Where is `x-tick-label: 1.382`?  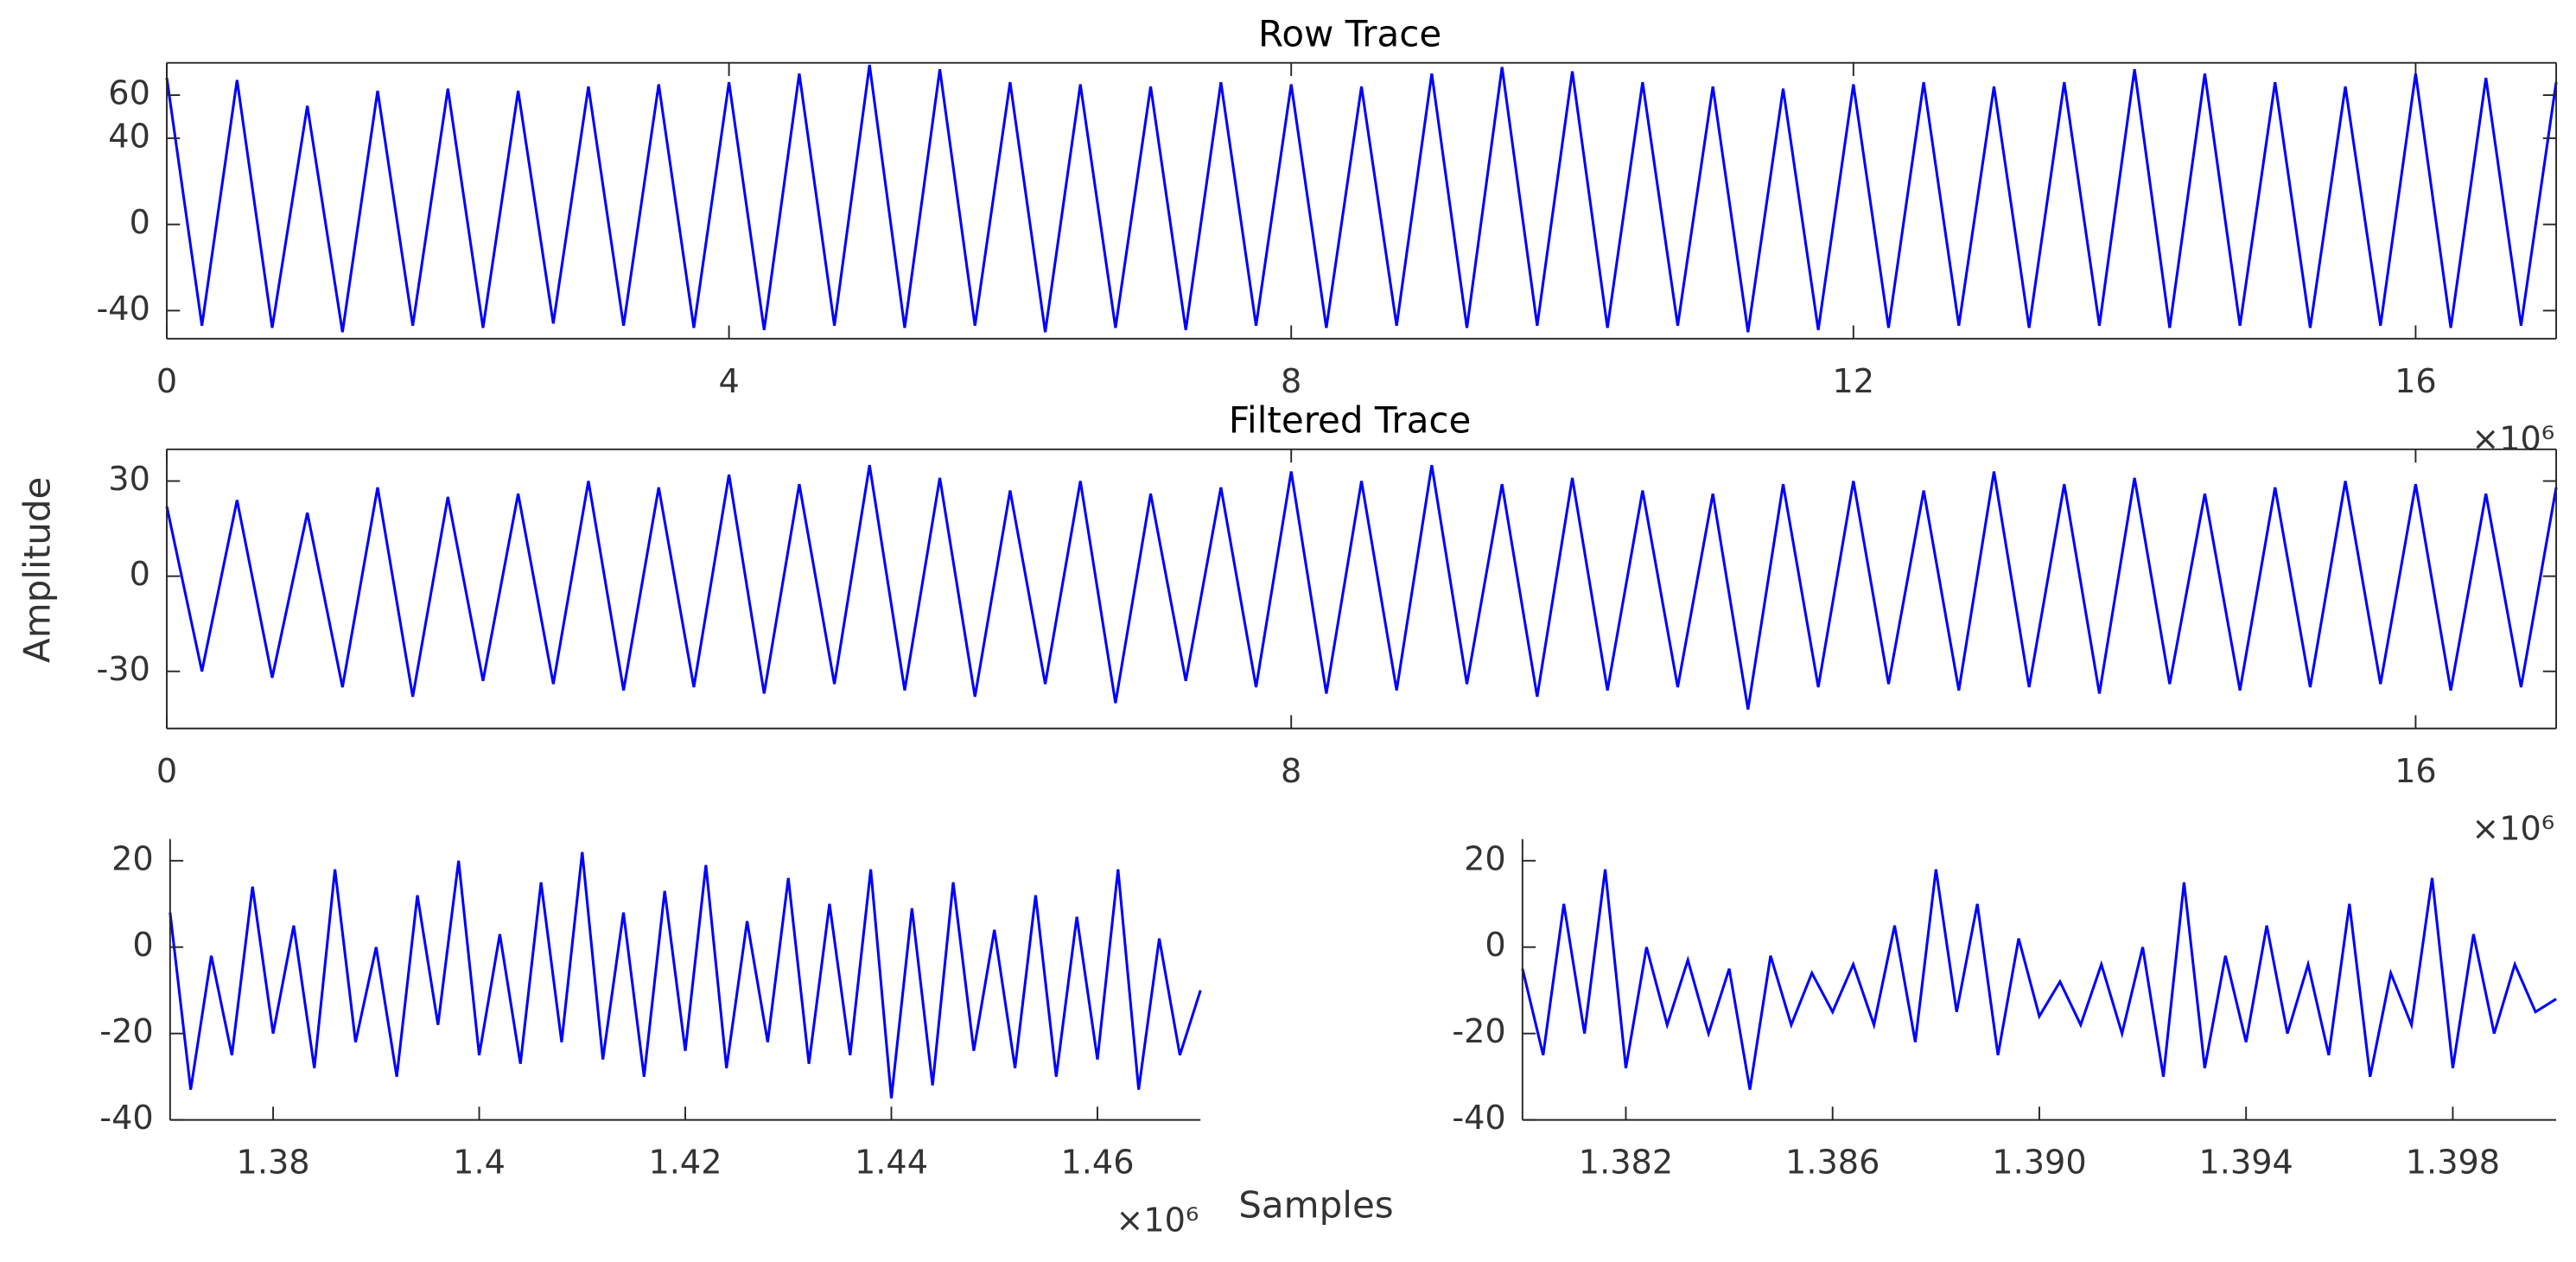 x-tick-label: 1.382 is located at coordinates (1626, 1163).